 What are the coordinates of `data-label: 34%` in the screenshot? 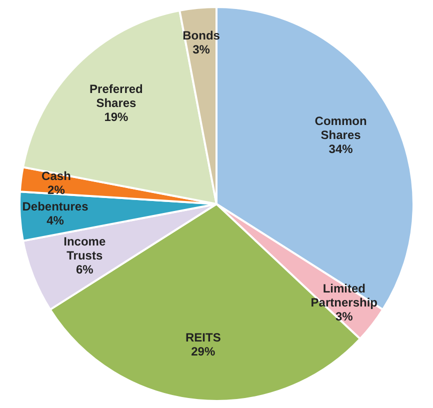 It's located at (341, 149).